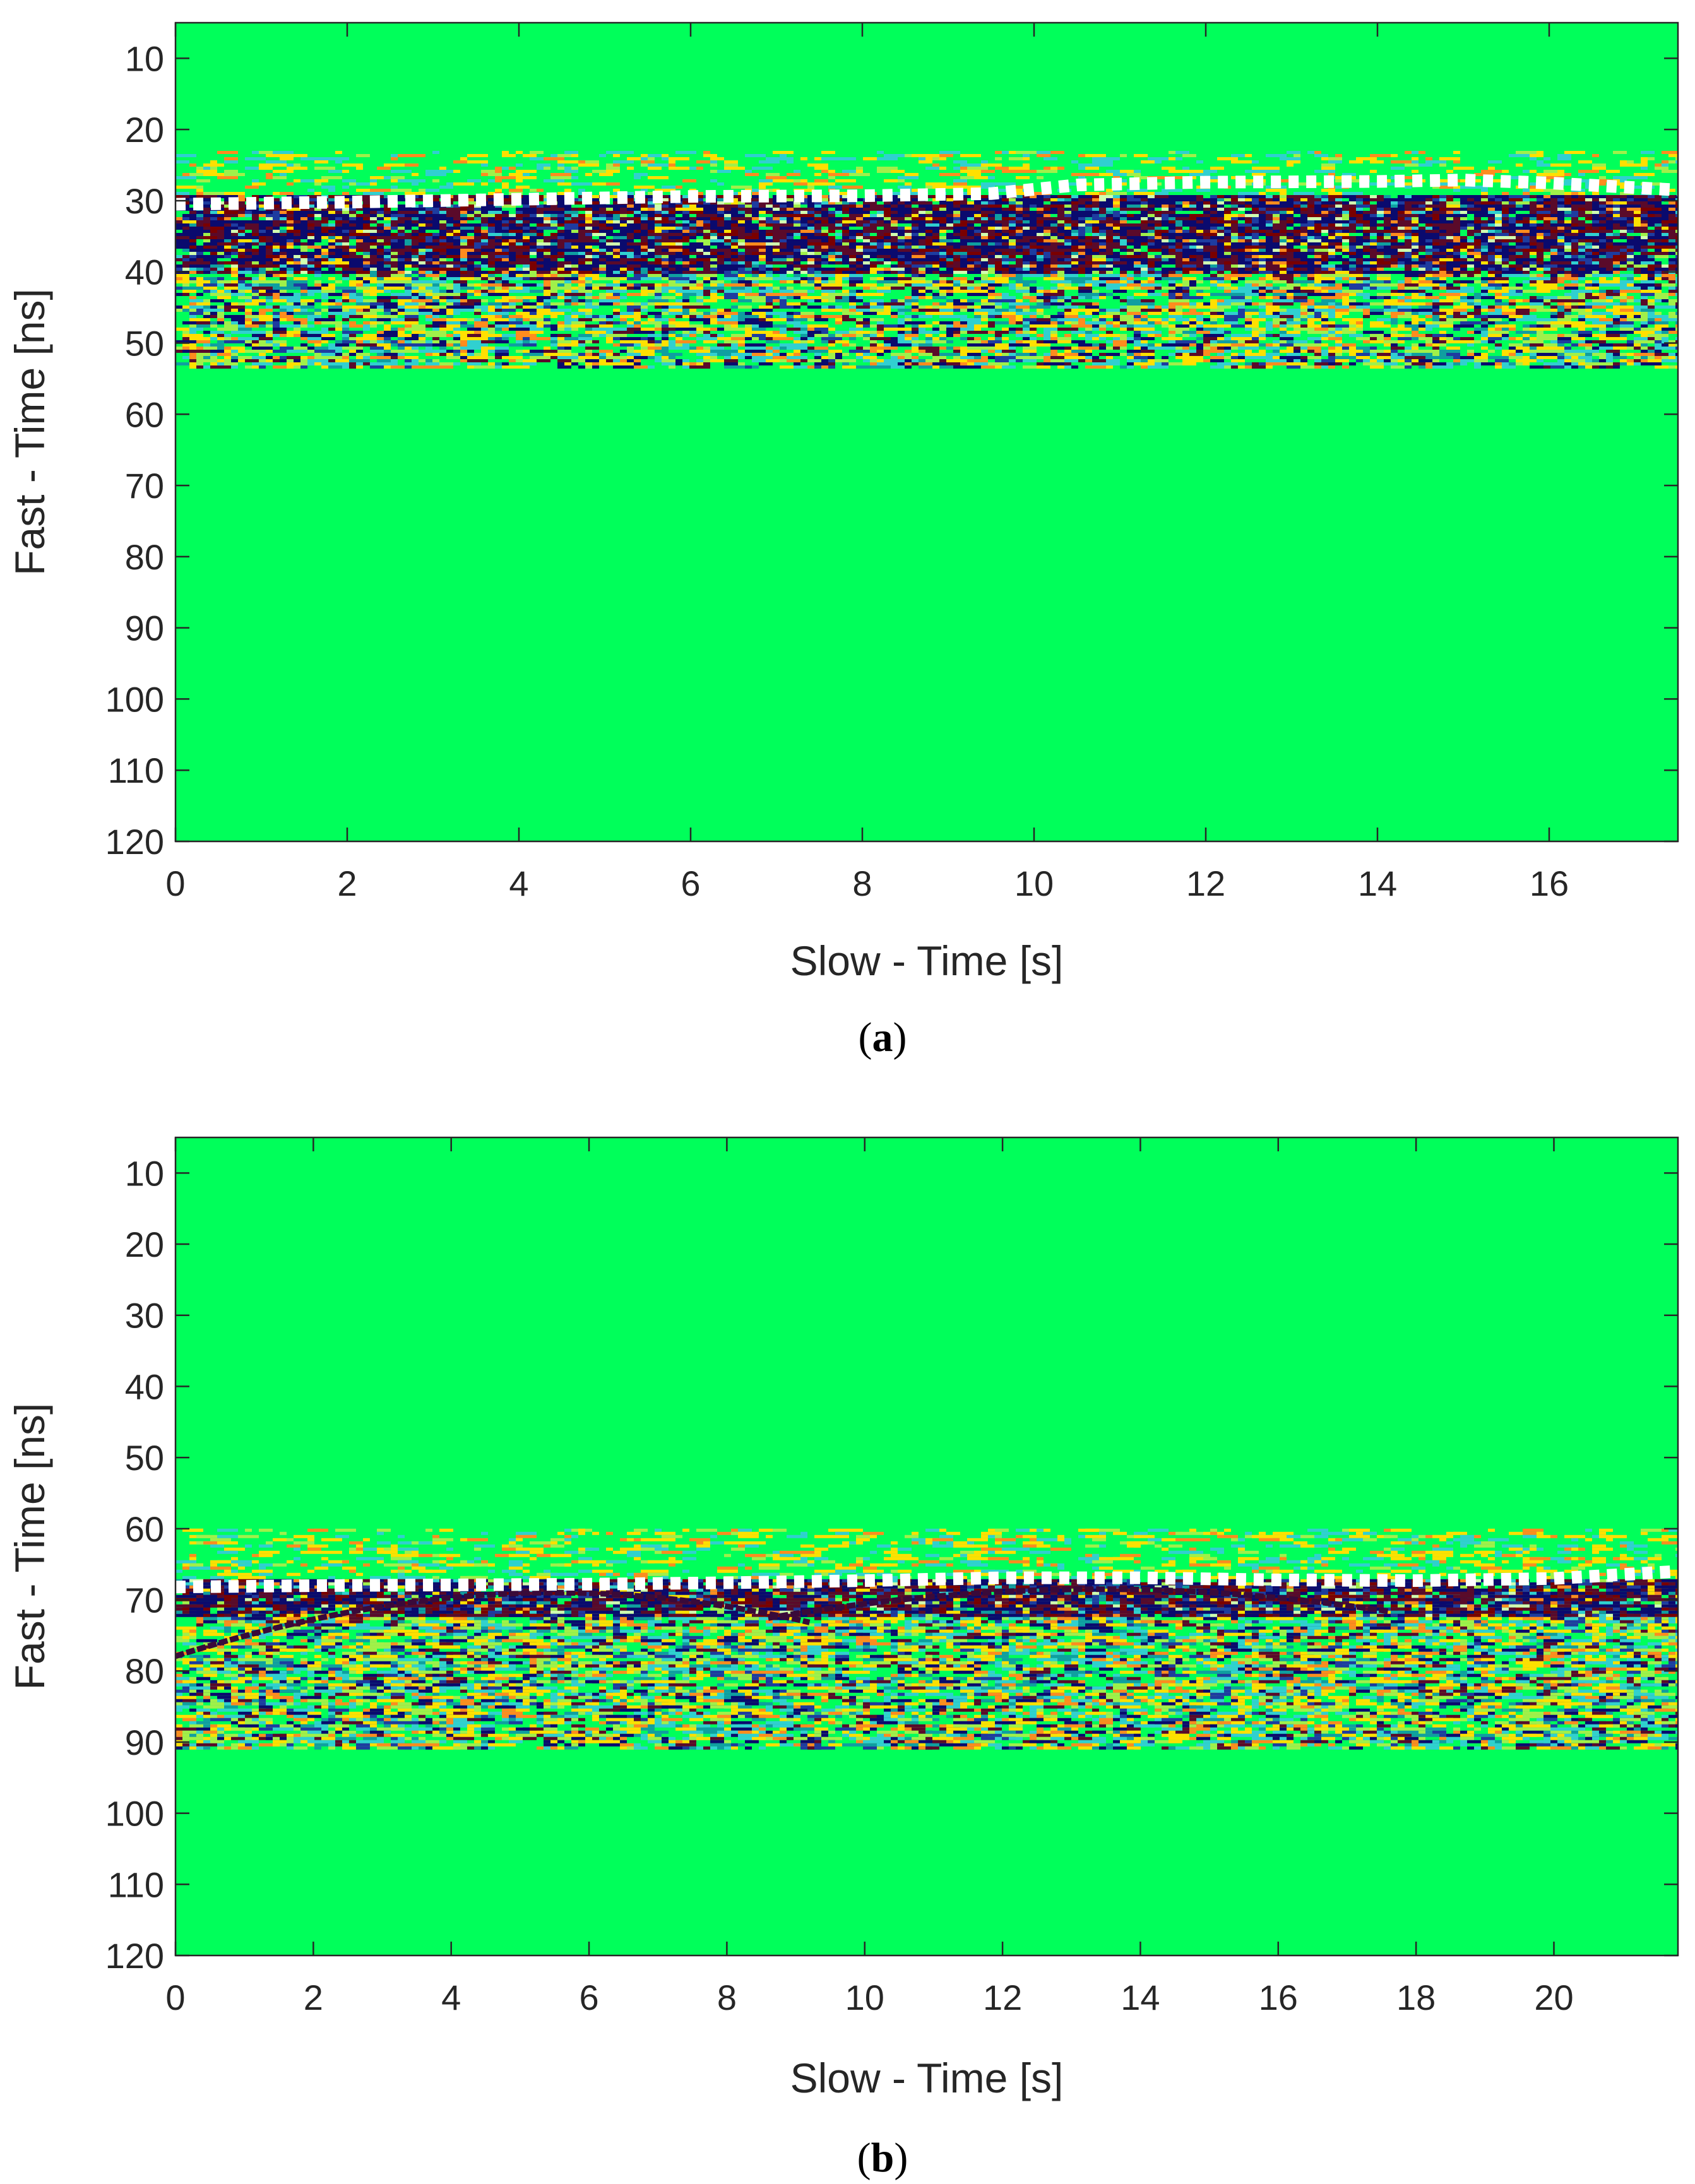 This screenshot has height=2184, width=1695. I want to click on panel-label: (b), so click(882, 2158).